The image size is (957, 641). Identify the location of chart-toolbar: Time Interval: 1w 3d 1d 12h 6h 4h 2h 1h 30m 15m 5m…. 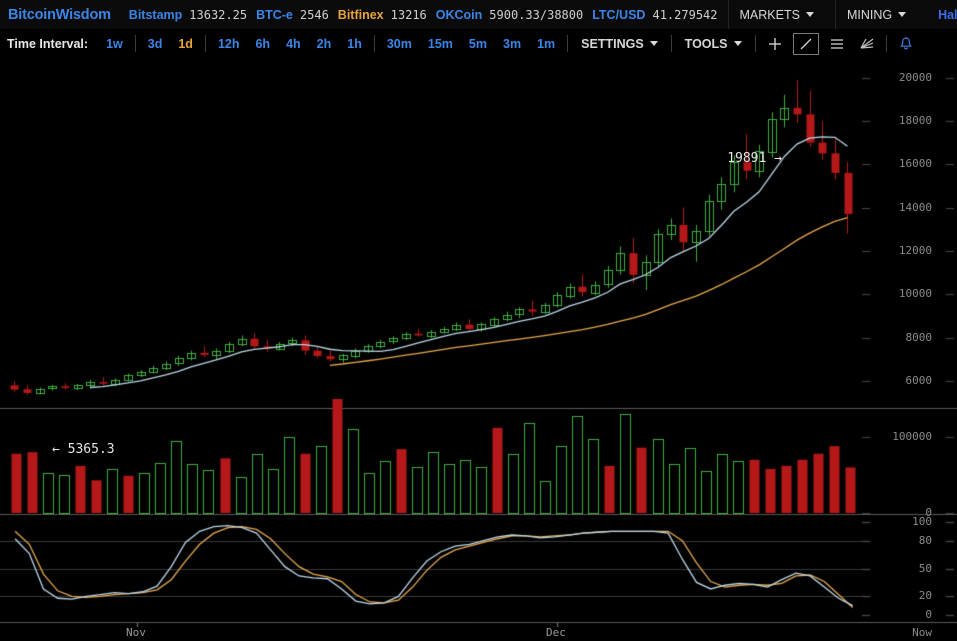
(478, 44).